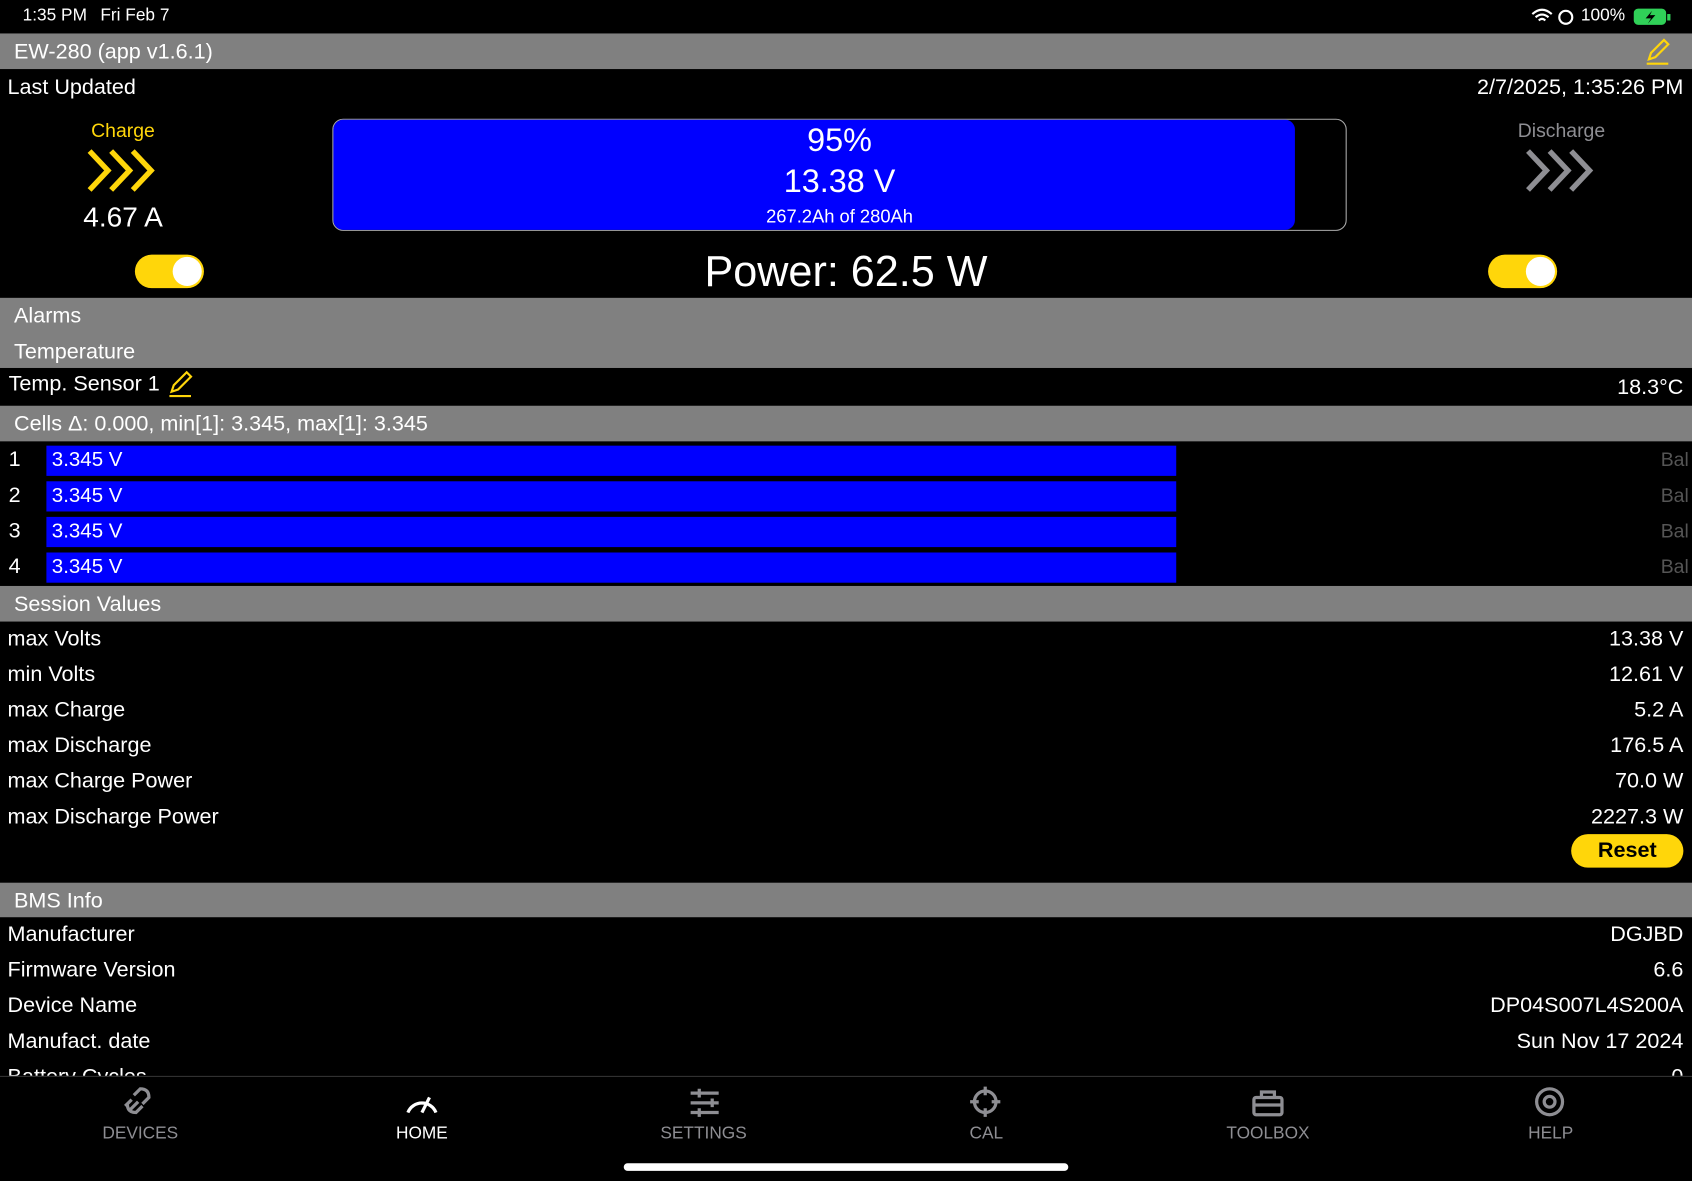 The image size is (1692, 1181). I want to click on tab-bar, so click(846, 1128).